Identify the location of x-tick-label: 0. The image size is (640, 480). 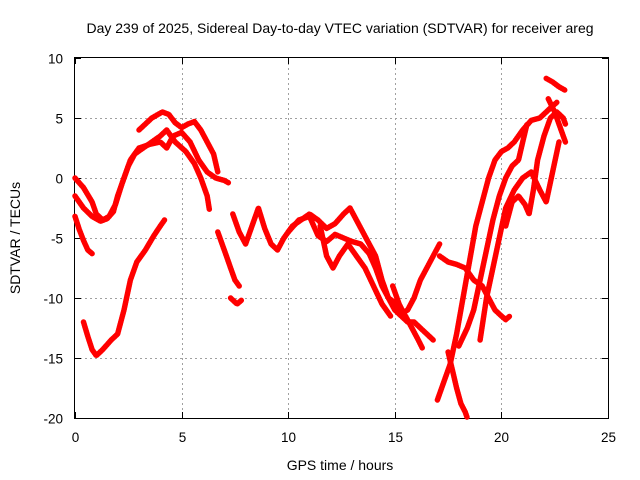
(76, 437).